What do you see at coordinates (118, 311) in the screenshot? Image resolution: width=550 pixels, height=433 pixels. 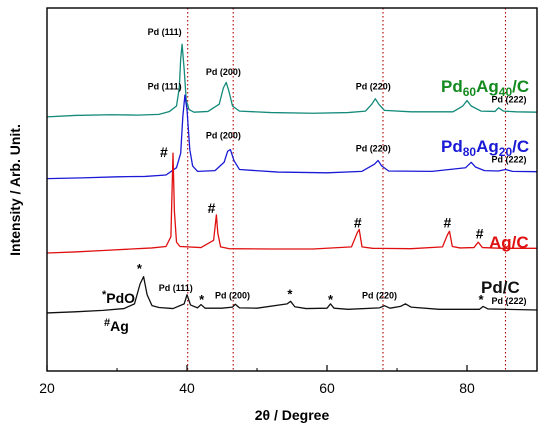 I see `marker-key: *PdO #Ag` at bounding box center [118, 311].